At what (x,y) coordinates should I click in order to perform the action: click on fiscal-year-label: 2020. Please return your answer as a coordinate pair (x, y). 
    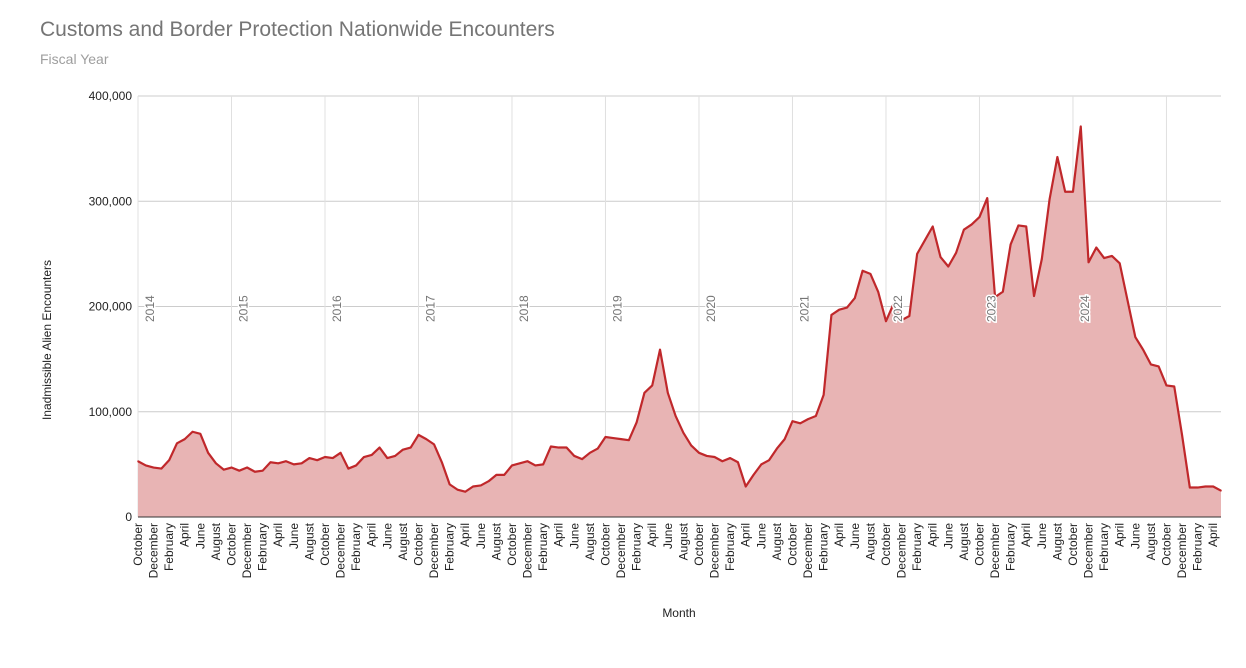
    Looking at the image, I should click on (711, 308).